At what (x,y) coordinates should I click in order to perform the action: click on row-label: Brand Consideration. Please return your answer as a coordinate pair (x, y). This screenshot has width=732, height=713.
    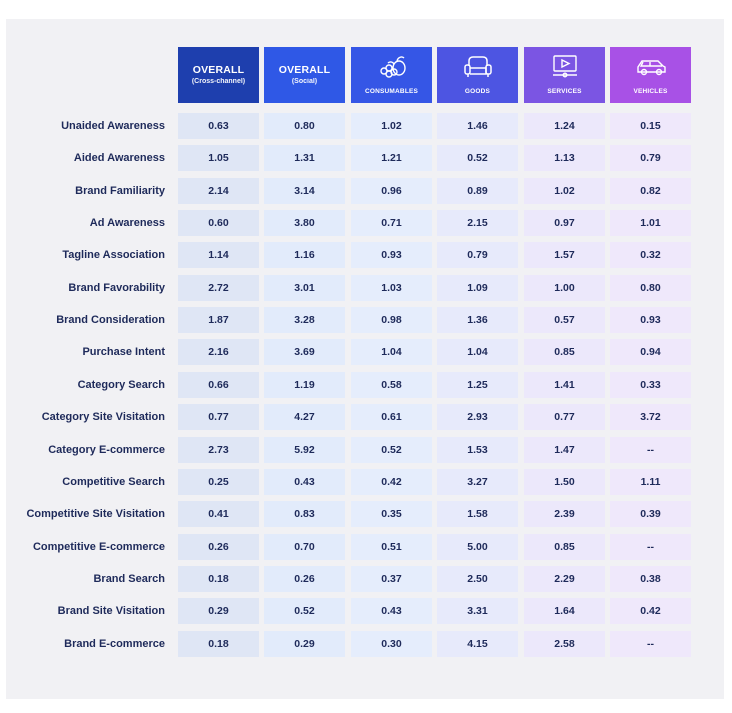
    Looking at the image, I should click on (110, 320).